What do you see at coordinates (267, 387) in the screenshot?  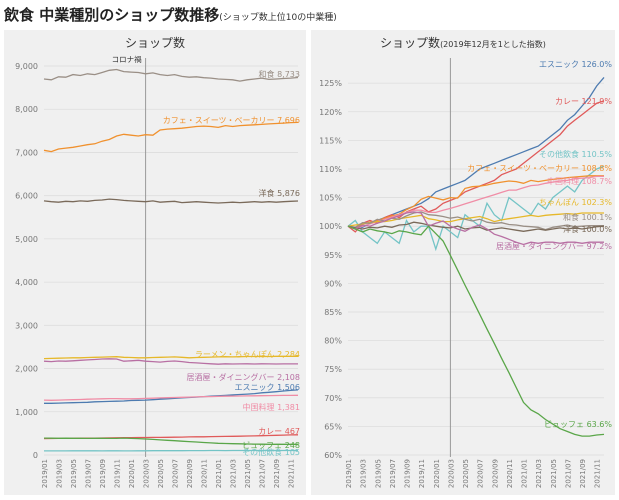 I see `series-label-ethnic: エスニック 1,506` at bounding box center [267, 387].